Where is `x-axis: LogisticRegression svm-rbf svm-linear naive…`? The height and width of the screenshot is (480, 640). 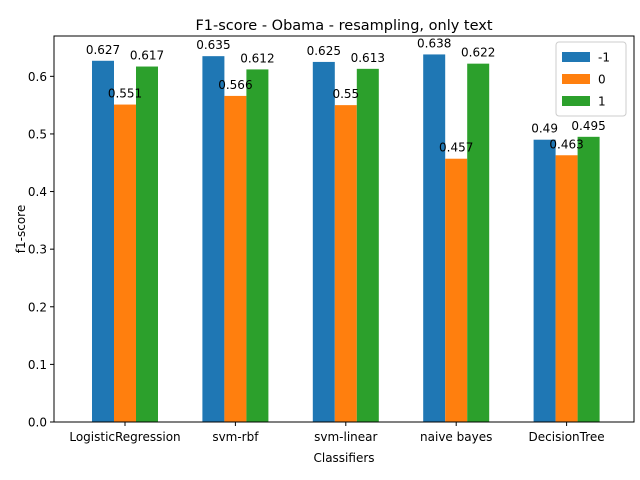 x-axis: LogisticRegression svm-rbf svm-linear naive… is located at coordinates (337, 433).